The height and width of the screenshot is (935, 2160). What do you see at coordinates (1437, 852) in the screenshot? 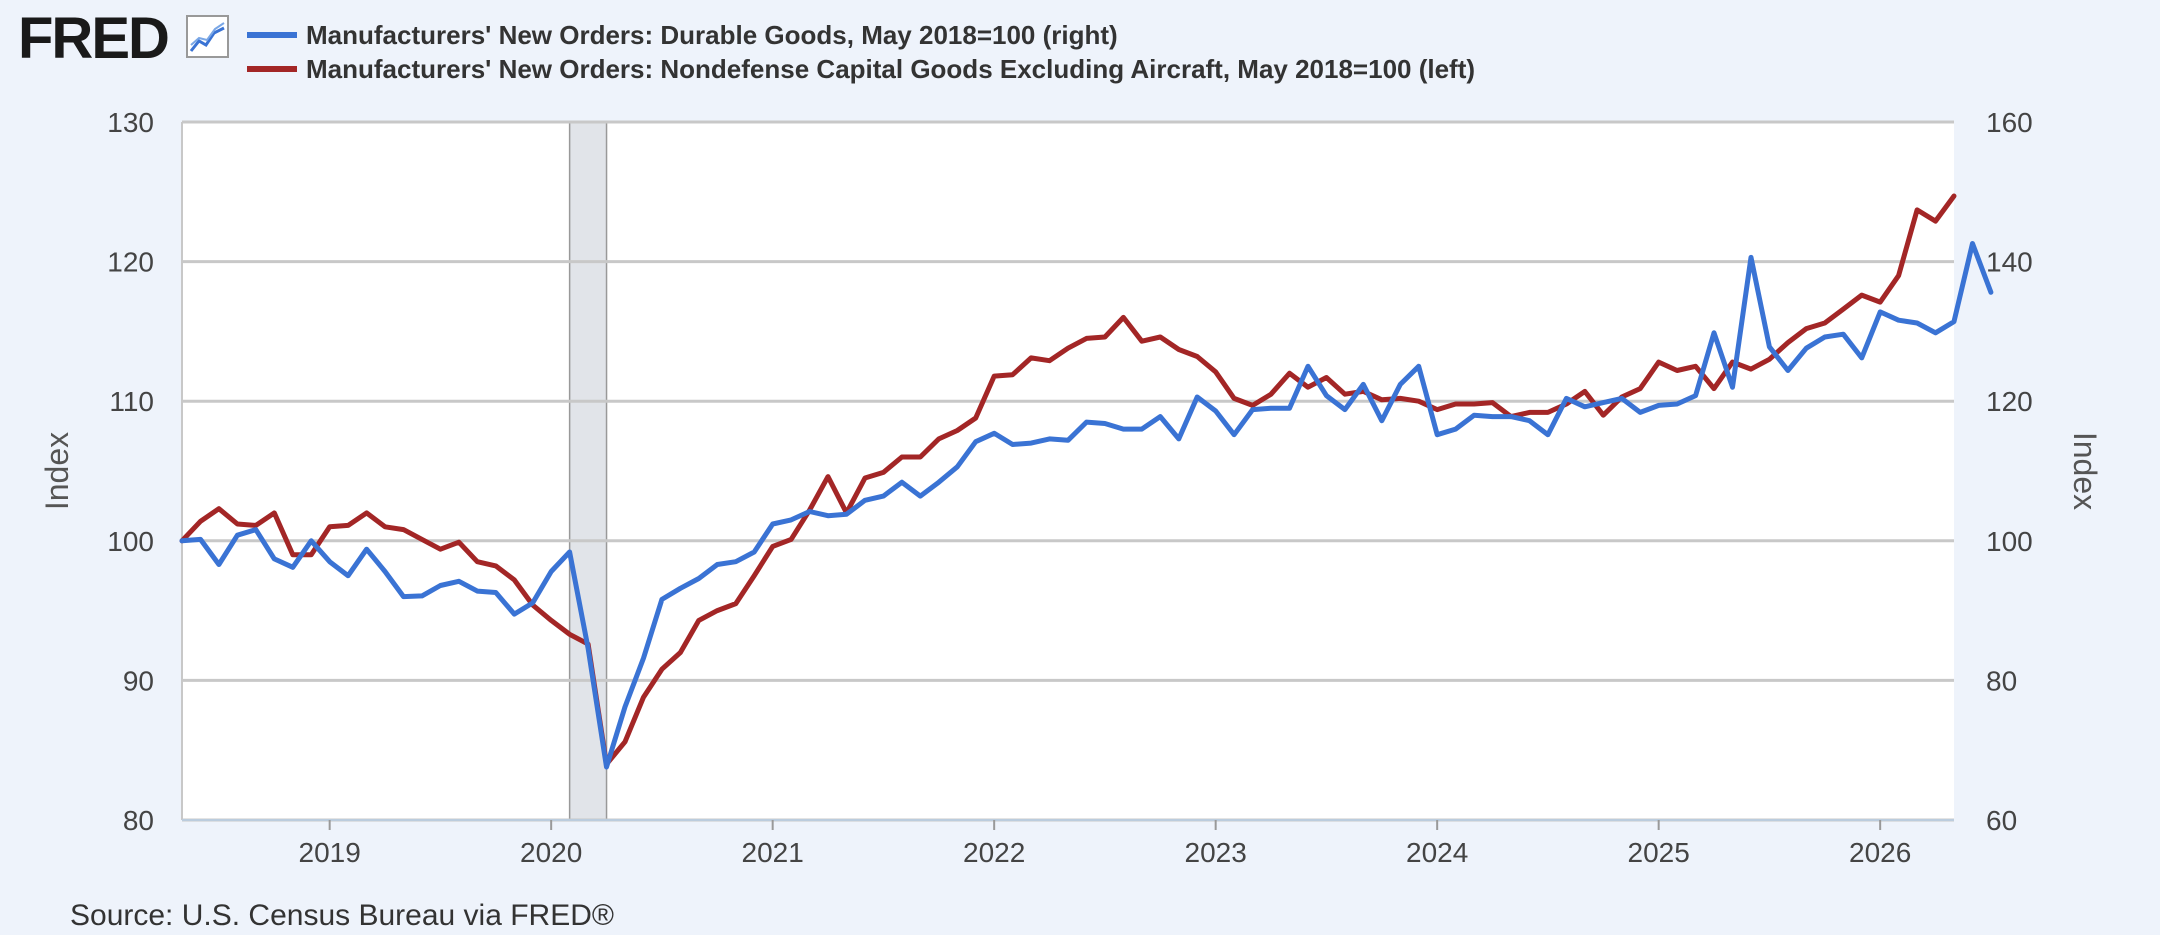
I see `x-tick-label: 2024` at bounding box center [1437, 852].